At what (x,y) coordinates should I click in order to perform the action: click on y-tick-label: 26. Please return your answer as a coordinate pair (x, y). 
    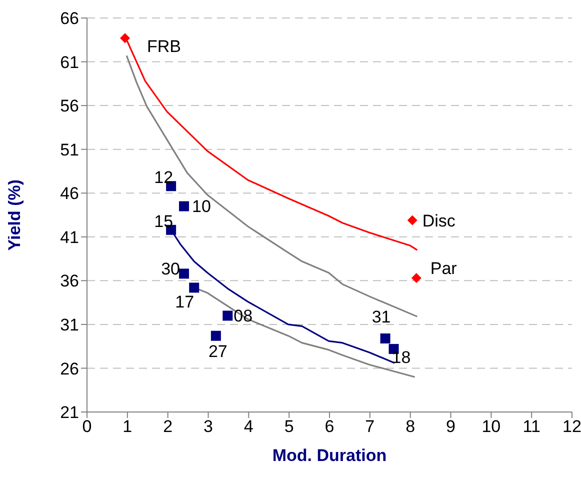
    Looking at the image, I should click on (69, 368).